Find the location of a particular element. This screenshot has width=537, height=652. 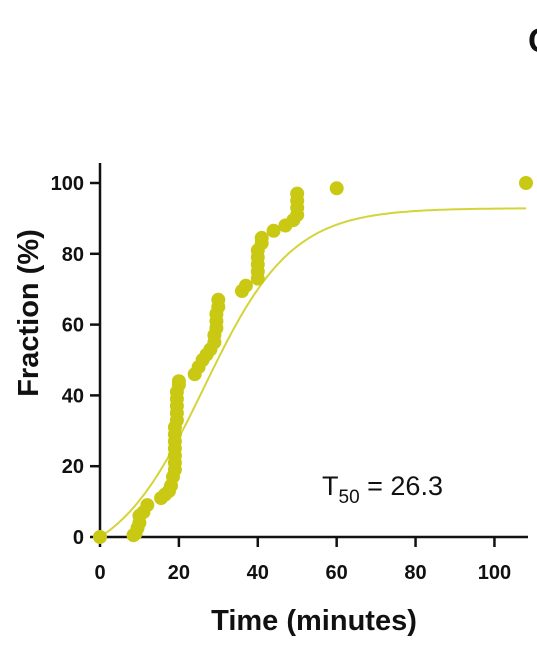

x-tick-label: 60 is located at coordinates (337, 573).